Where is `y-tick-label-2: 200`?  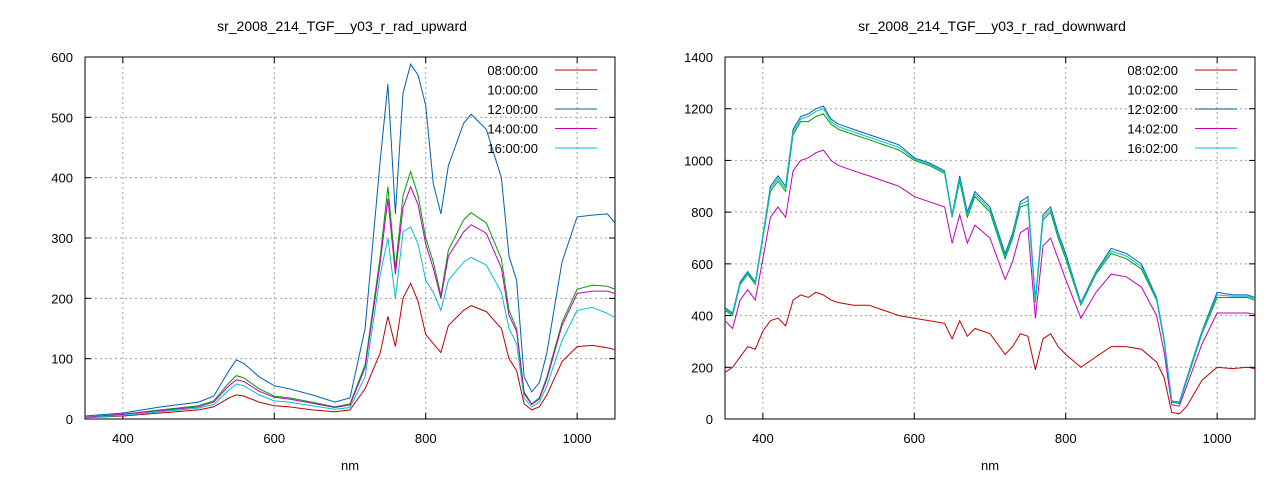
y-tick-label-2: 200 is located at coordinates (62, 298).